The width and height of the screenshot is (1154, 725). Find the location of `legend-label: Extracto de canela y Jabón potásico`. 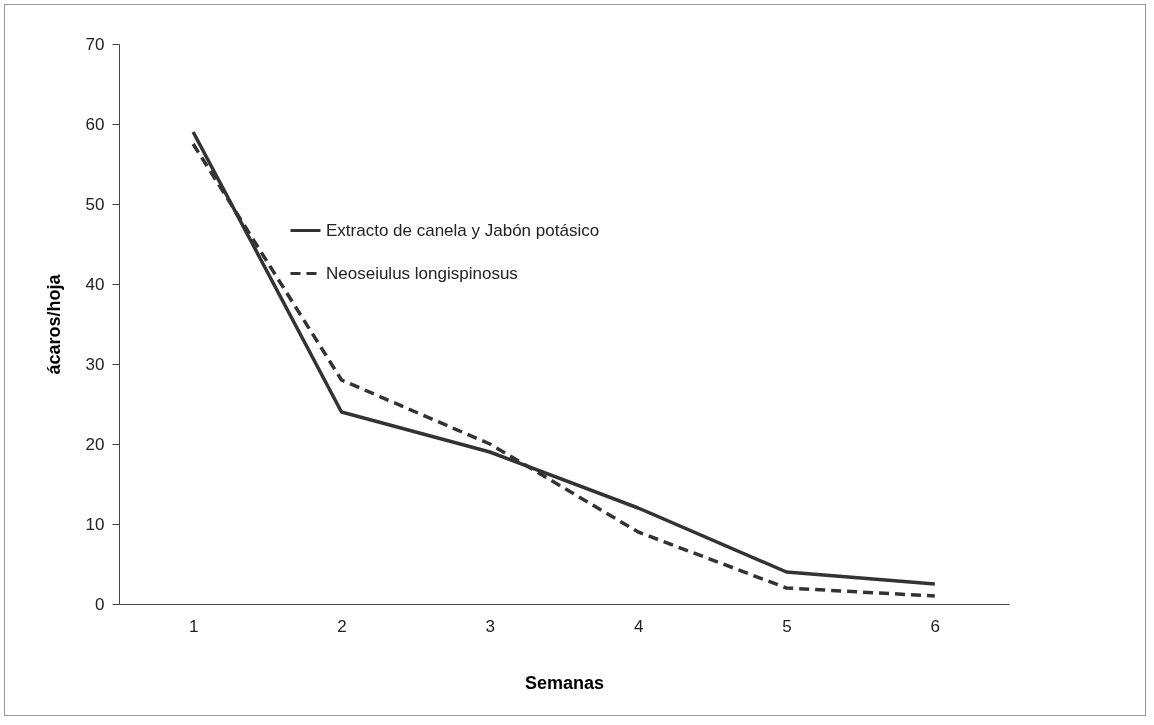

legend-label: Extracto de canela y Jabón potásico is located at coordinates (463, 230).